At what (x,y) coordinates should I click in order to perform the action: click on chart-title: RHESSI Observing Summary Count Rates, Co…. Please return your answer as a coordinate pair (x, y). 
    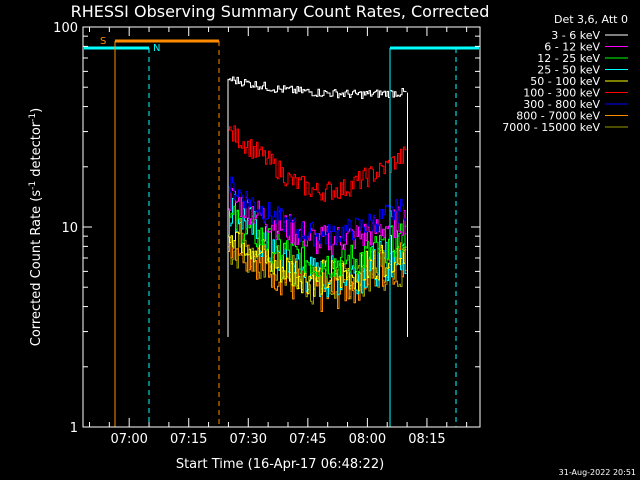
    Looking at the image, I should click on (280, 11).